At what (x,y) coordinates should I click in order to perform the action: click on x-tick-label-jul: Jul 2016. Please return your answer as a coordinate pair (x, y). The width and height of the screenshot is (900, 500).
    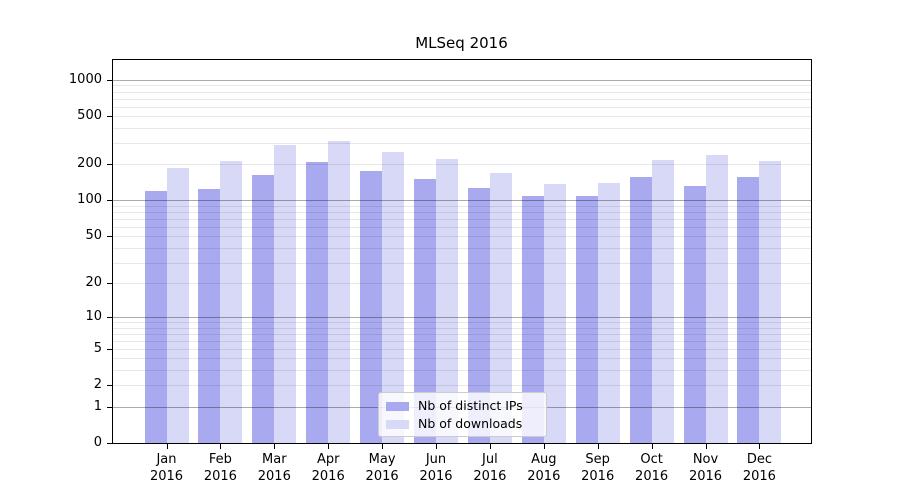
    Looking at the image, I should click on (490, 468).